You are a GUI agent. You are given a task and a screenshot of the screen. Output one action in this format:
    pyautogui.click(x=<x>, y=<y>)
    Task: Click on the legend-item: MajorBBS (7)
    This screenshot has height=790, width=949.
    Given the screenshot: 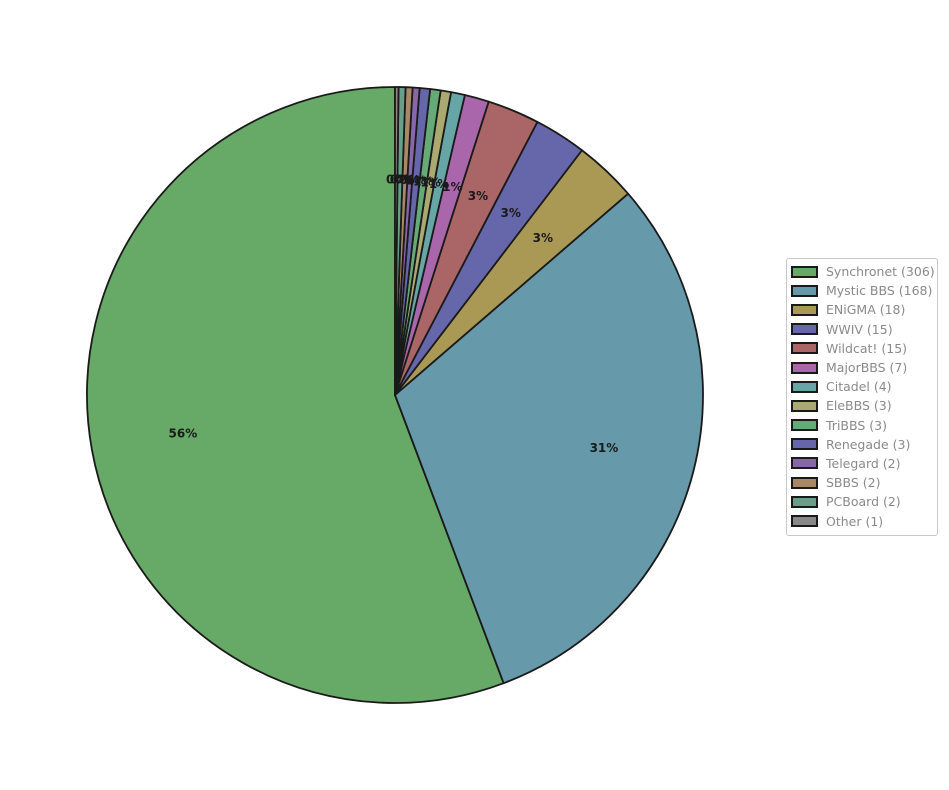 What is the action you would take?
    pyautogui.click(x=862, y=367)
    